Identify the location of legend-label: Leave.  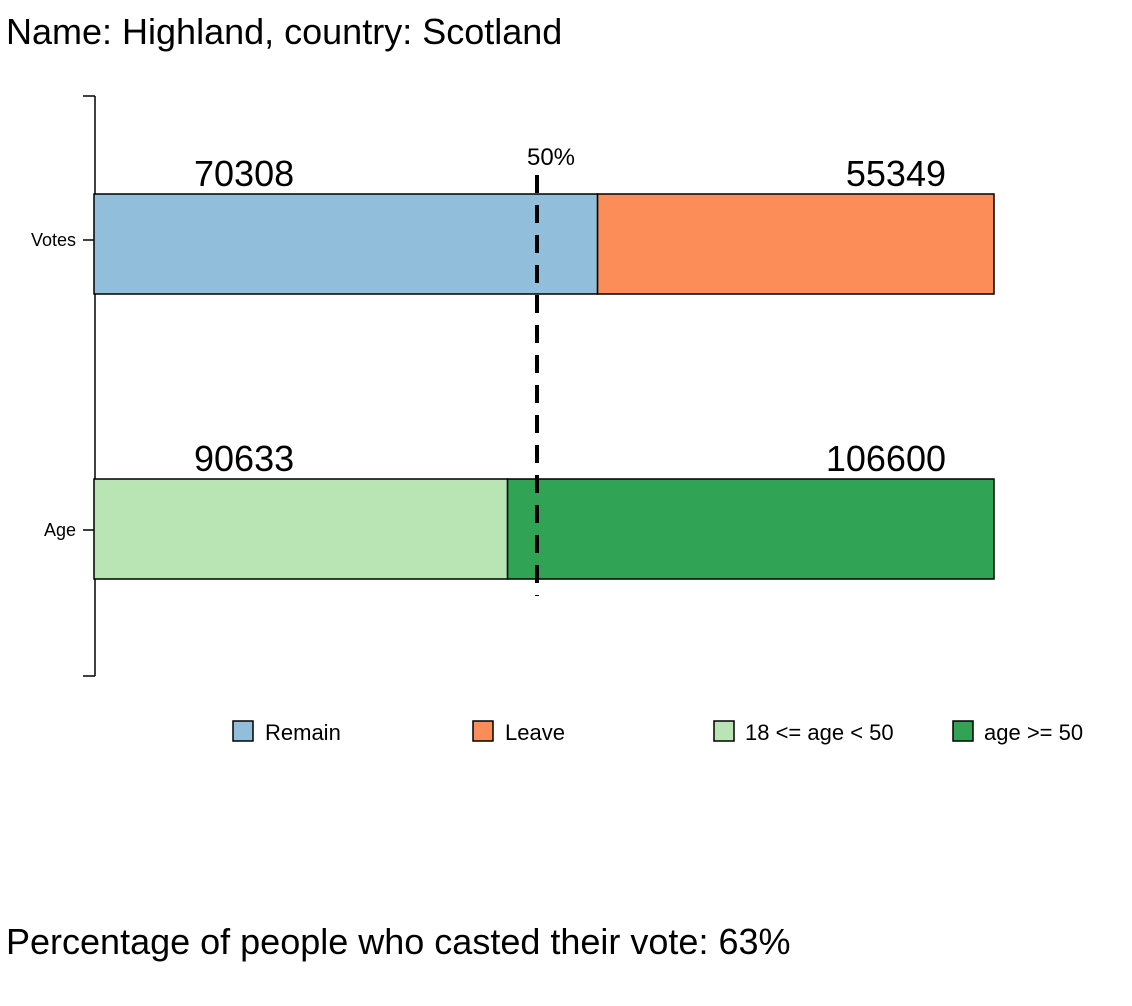
(535, 732).